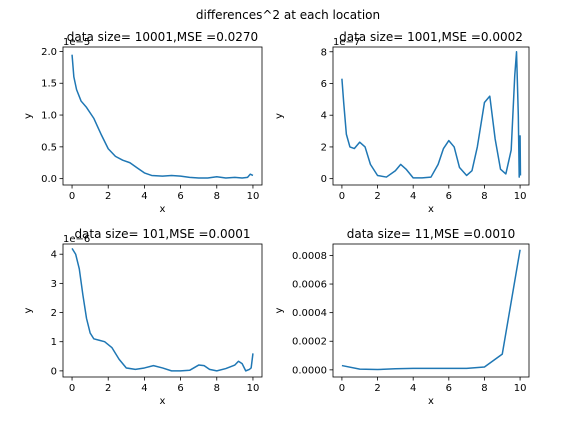 The height and width of the screenshot is (432, 576). I want to click on y-tick-label: 0.0004, so click(309, 313).